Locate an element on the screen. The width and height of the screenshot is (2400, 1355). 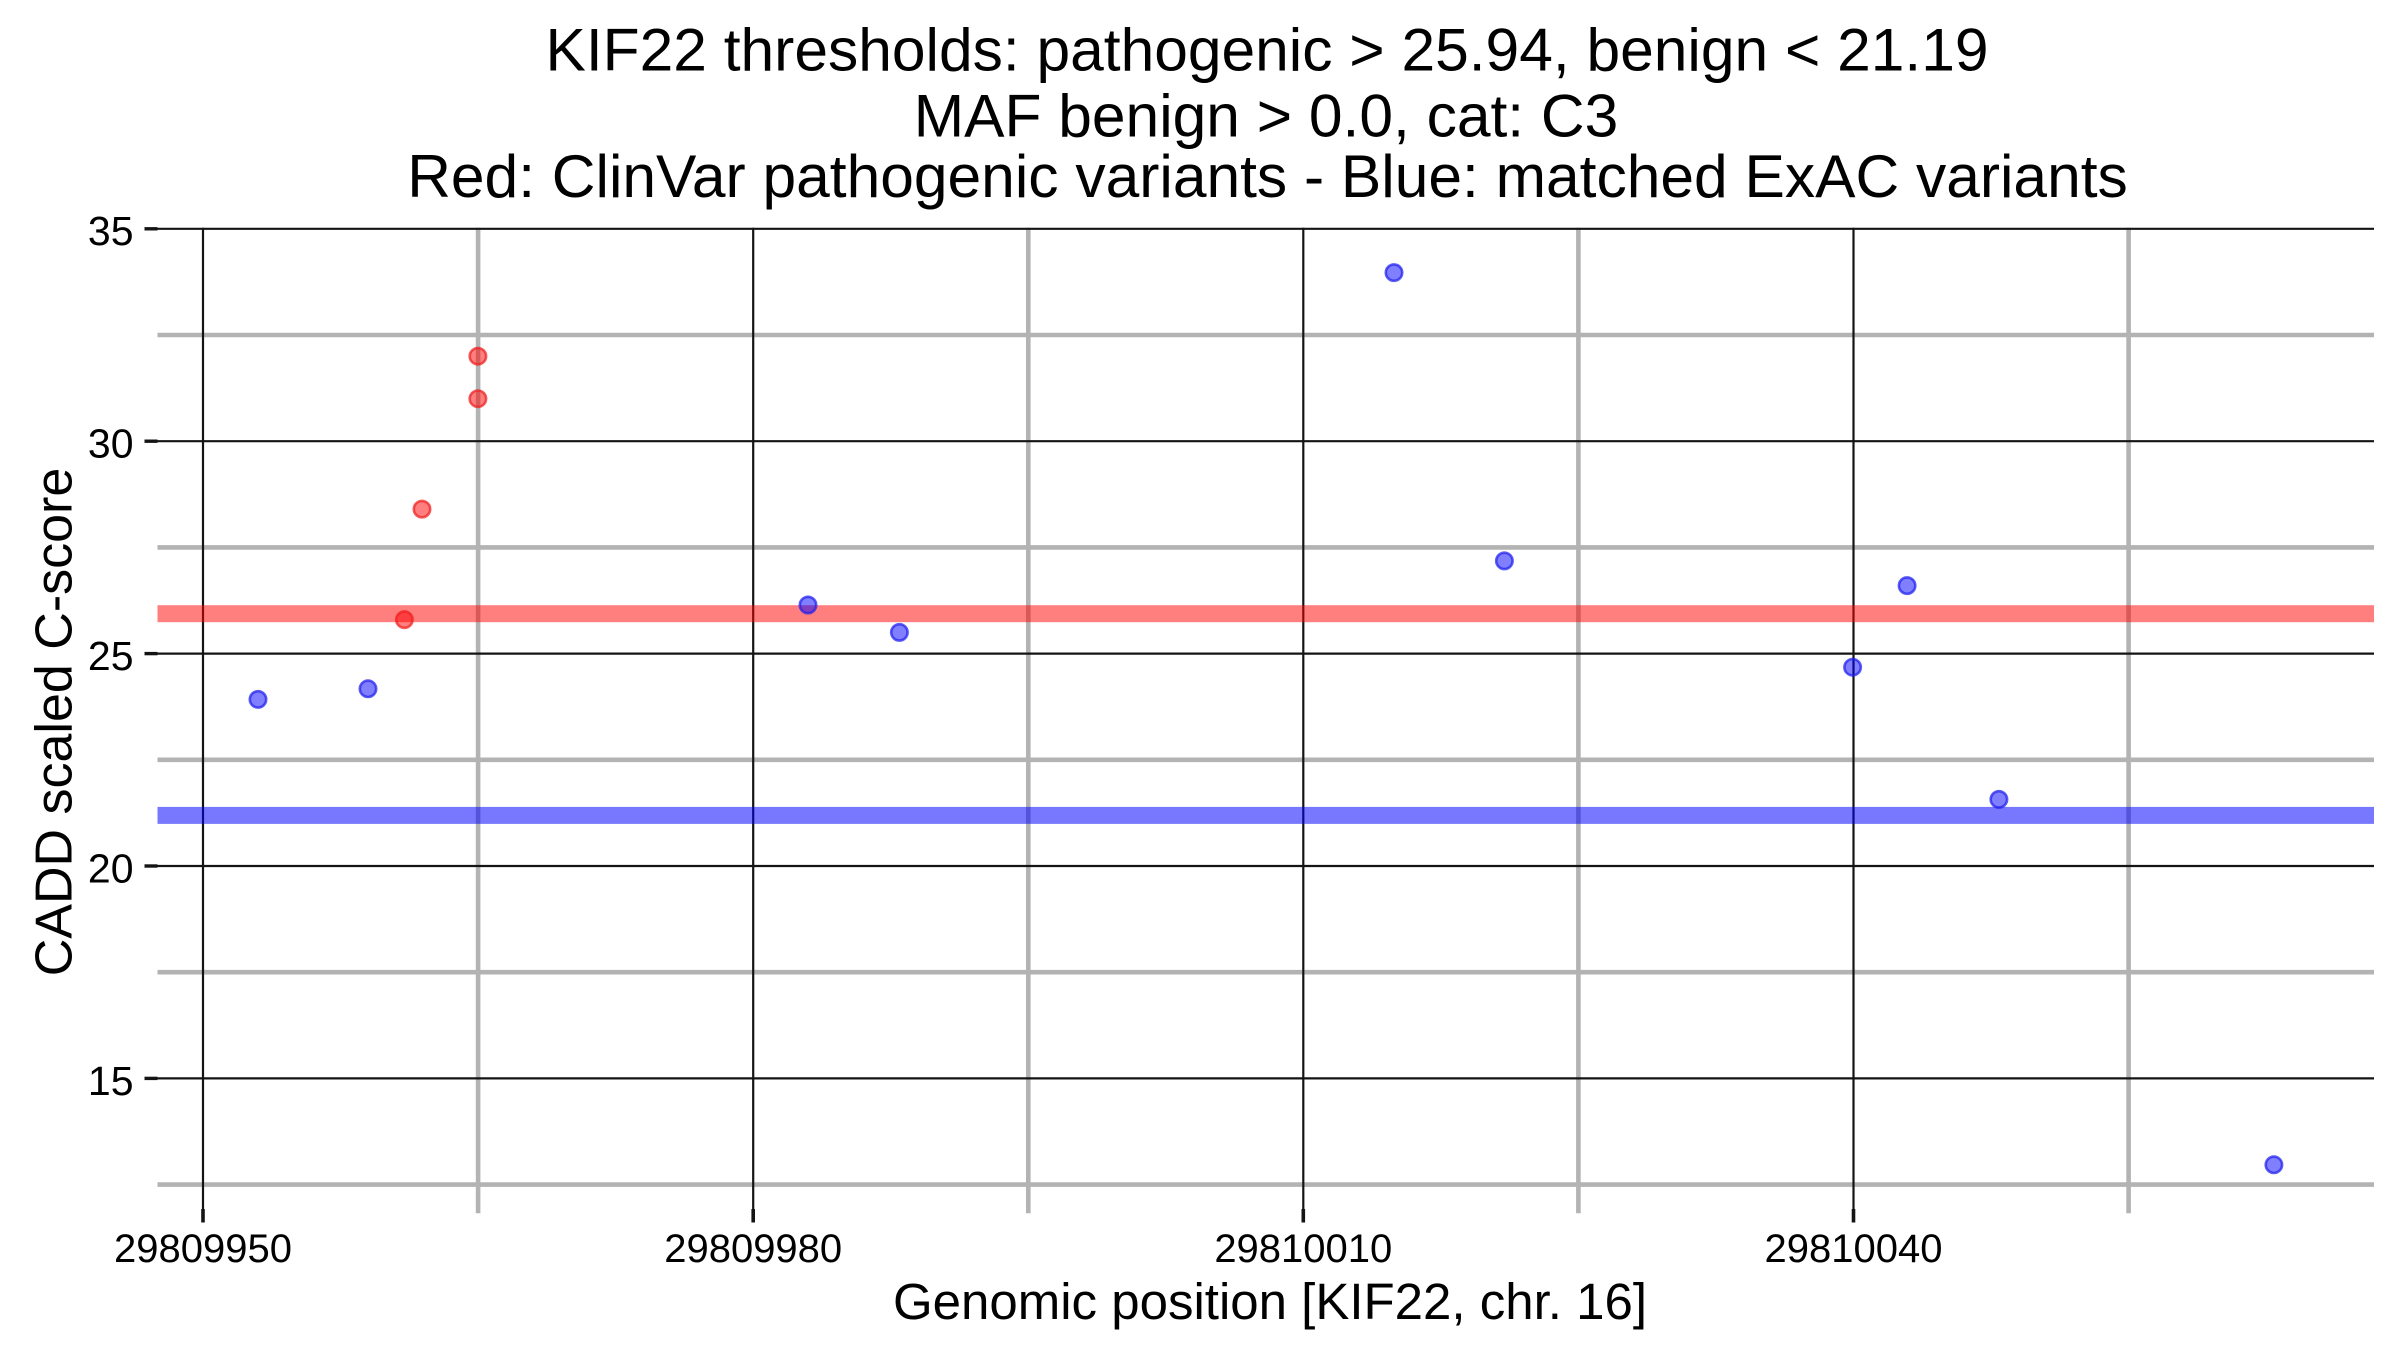
svg-text: 29809950 is located at coordinates (203, 1249).